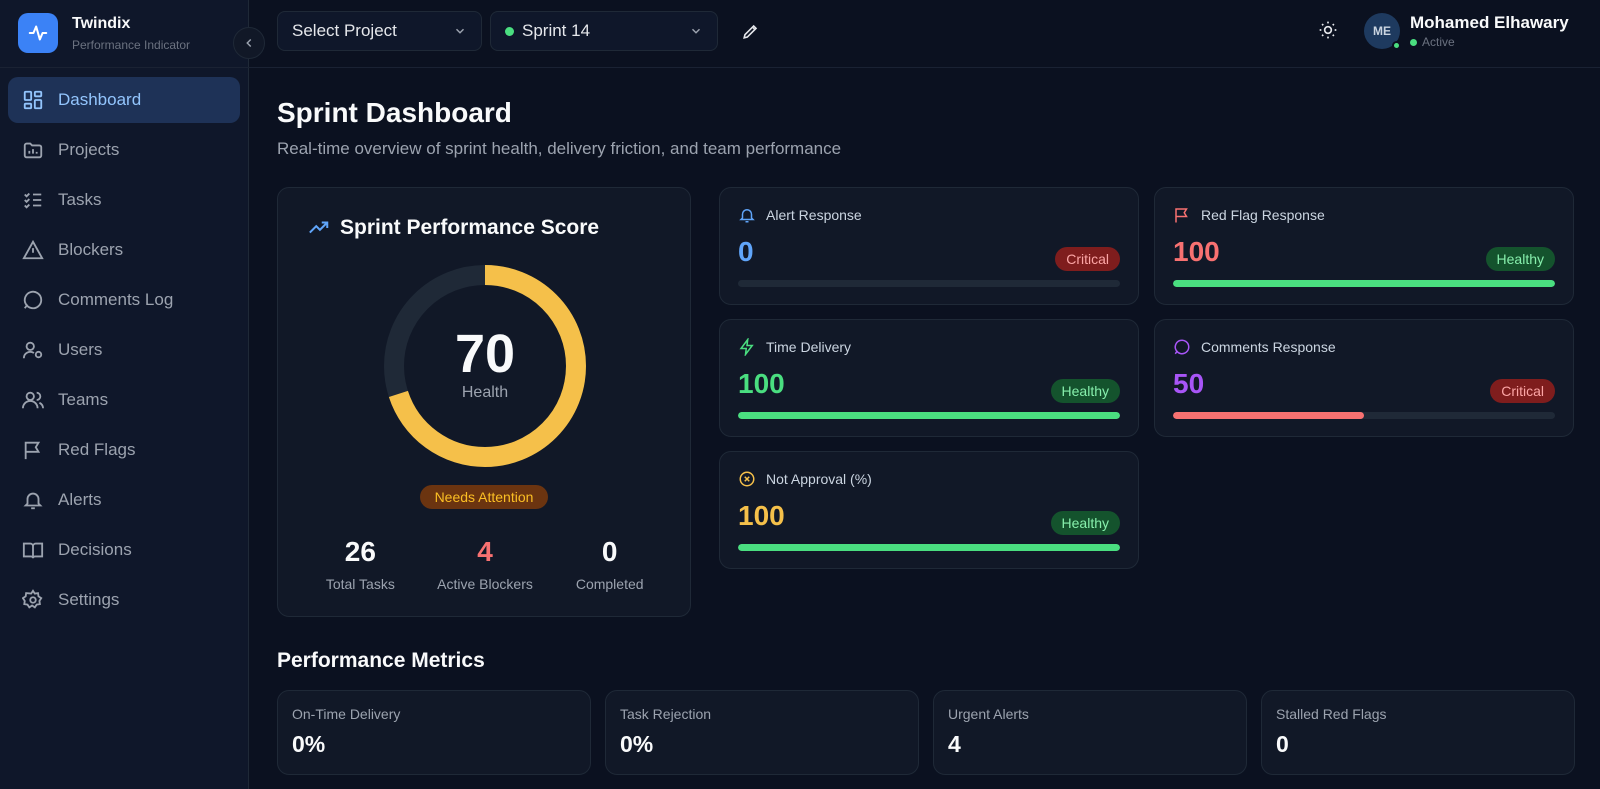 The width and height of the screenshot is (1600, 789). Describe the element at coordinates (80, 349) in the screenshot. I see `sidebar-item-label: Users` at that location.